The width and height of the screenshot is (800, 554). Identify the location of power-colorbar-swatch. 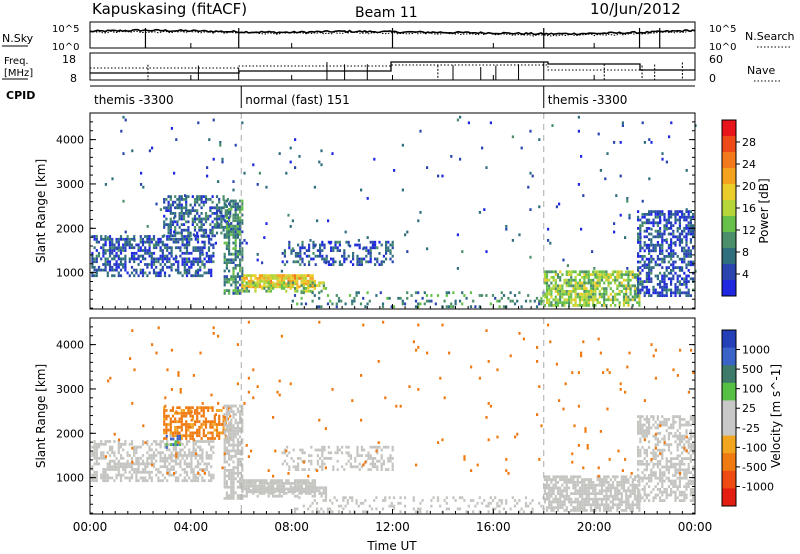
(729, 272).